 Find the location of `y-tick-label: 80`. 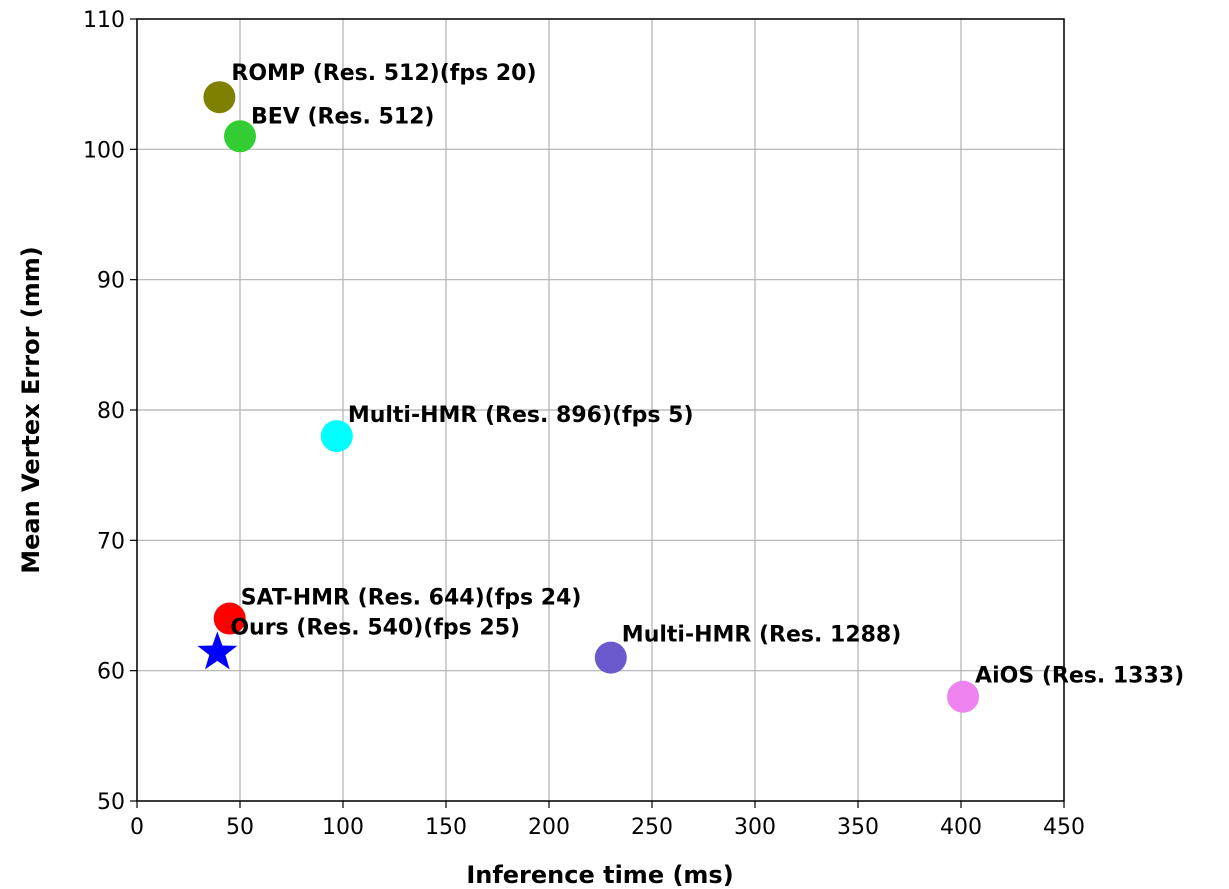

y-tick-label: 80 is located at coordinates (111, 411).